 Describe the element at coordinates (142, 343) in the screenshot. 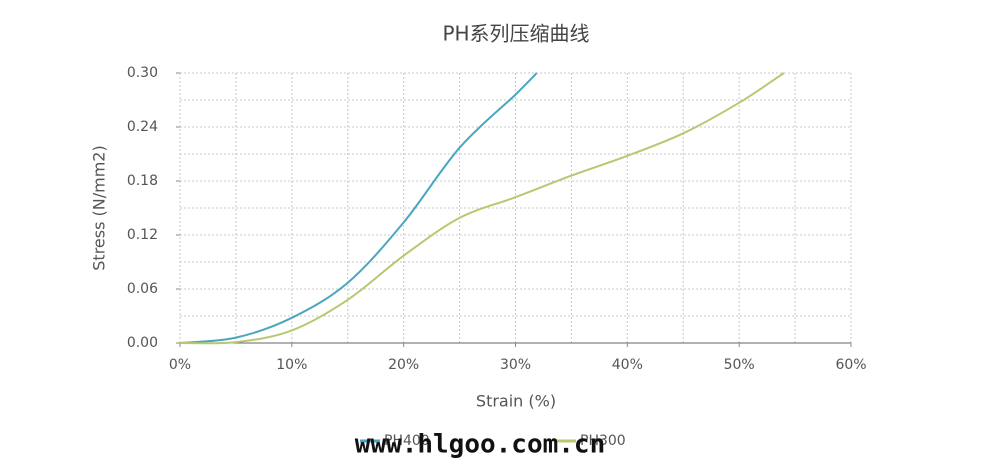

I see `y-tick-label: 0.00` at that location.